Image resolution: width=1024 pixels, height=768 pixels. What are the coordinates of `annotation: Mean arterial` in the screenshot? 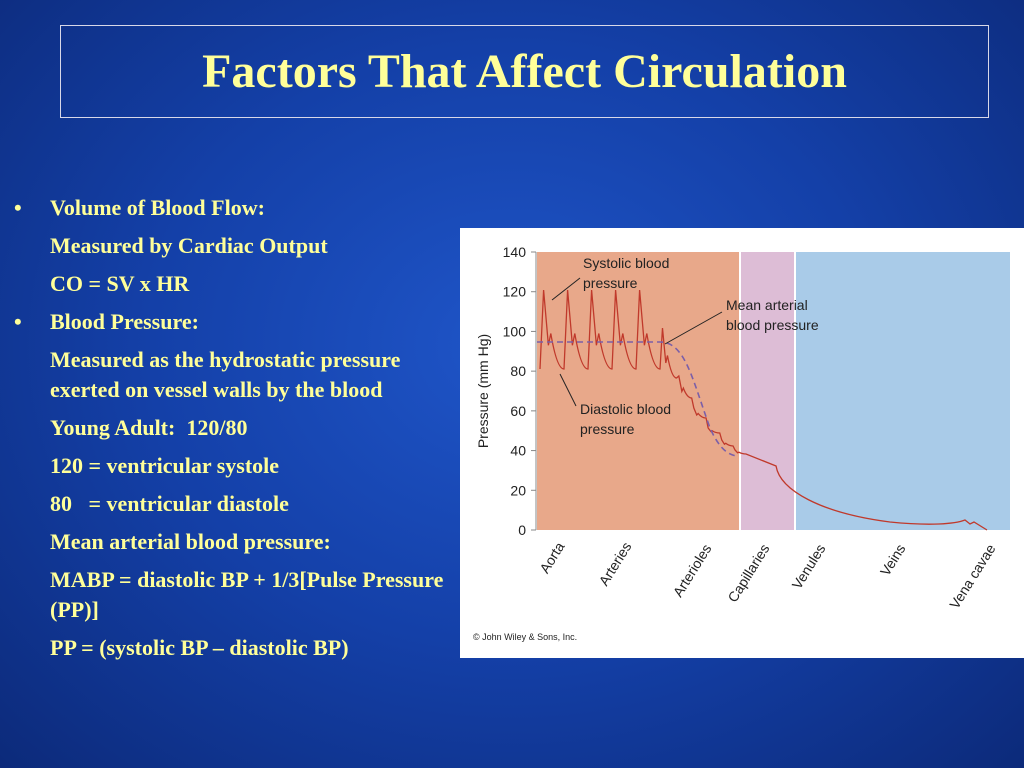 It's located at (767, 305).